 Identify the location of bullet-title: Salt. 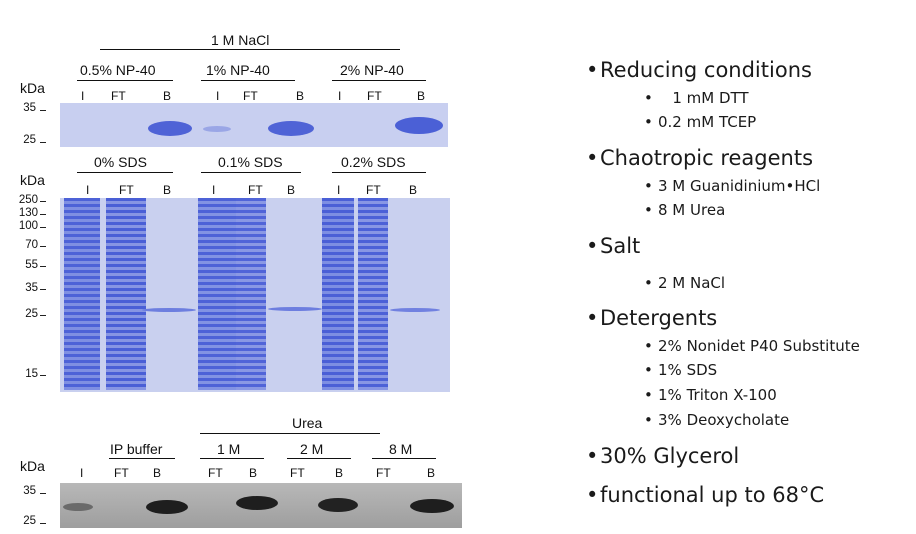
(620, 246).